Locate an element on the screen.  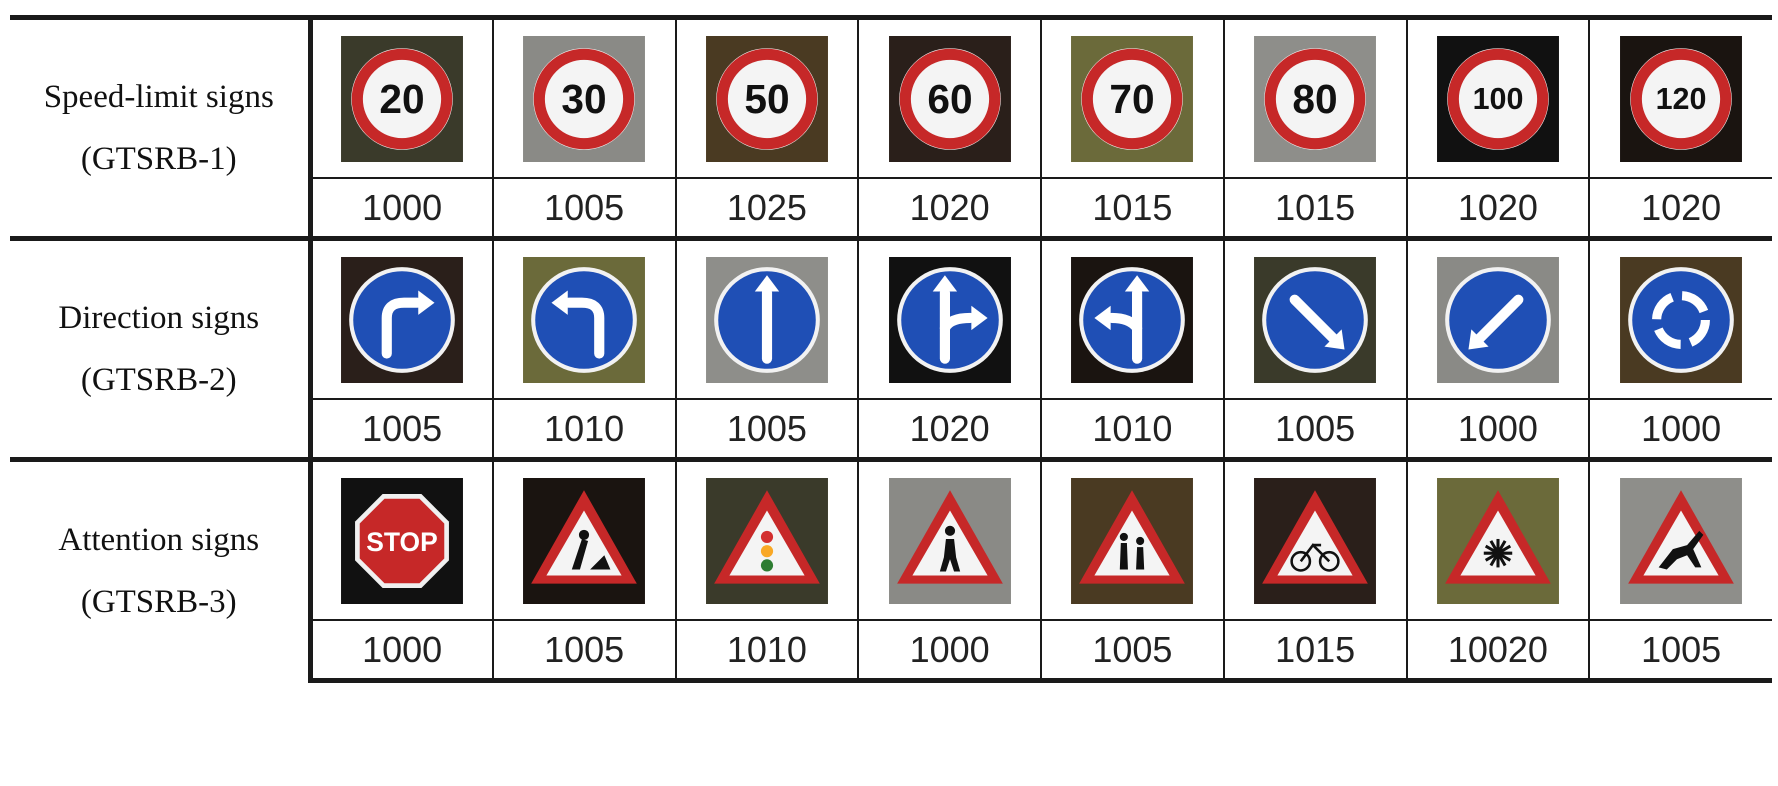
speed-limit-70-icon: 70 is located at coordinates (1132, 98).